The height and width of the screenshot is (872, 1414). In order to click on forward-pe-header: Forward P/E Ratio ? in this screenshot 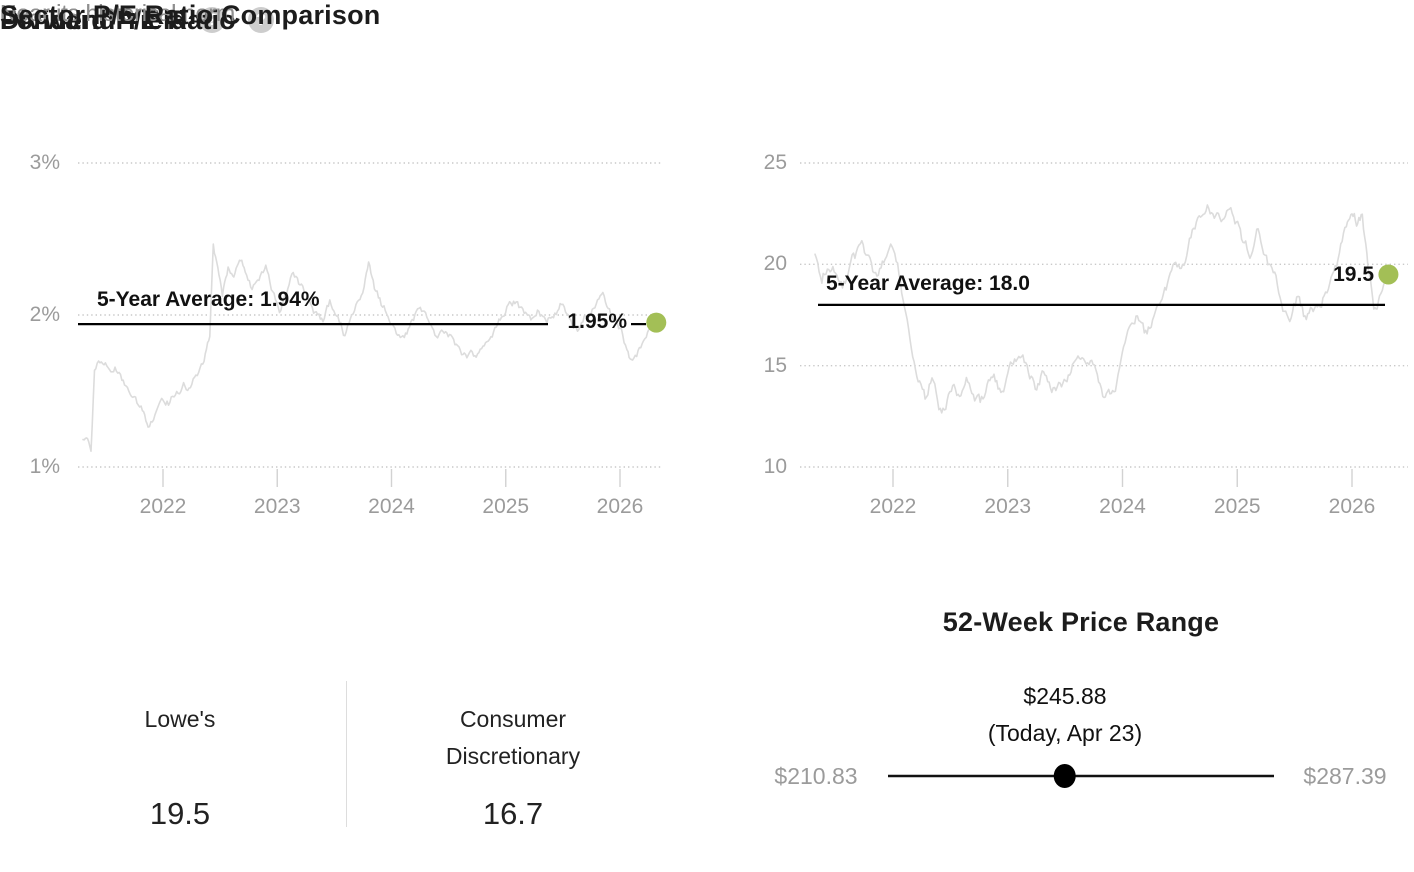, I will do `click(137, 20)`.